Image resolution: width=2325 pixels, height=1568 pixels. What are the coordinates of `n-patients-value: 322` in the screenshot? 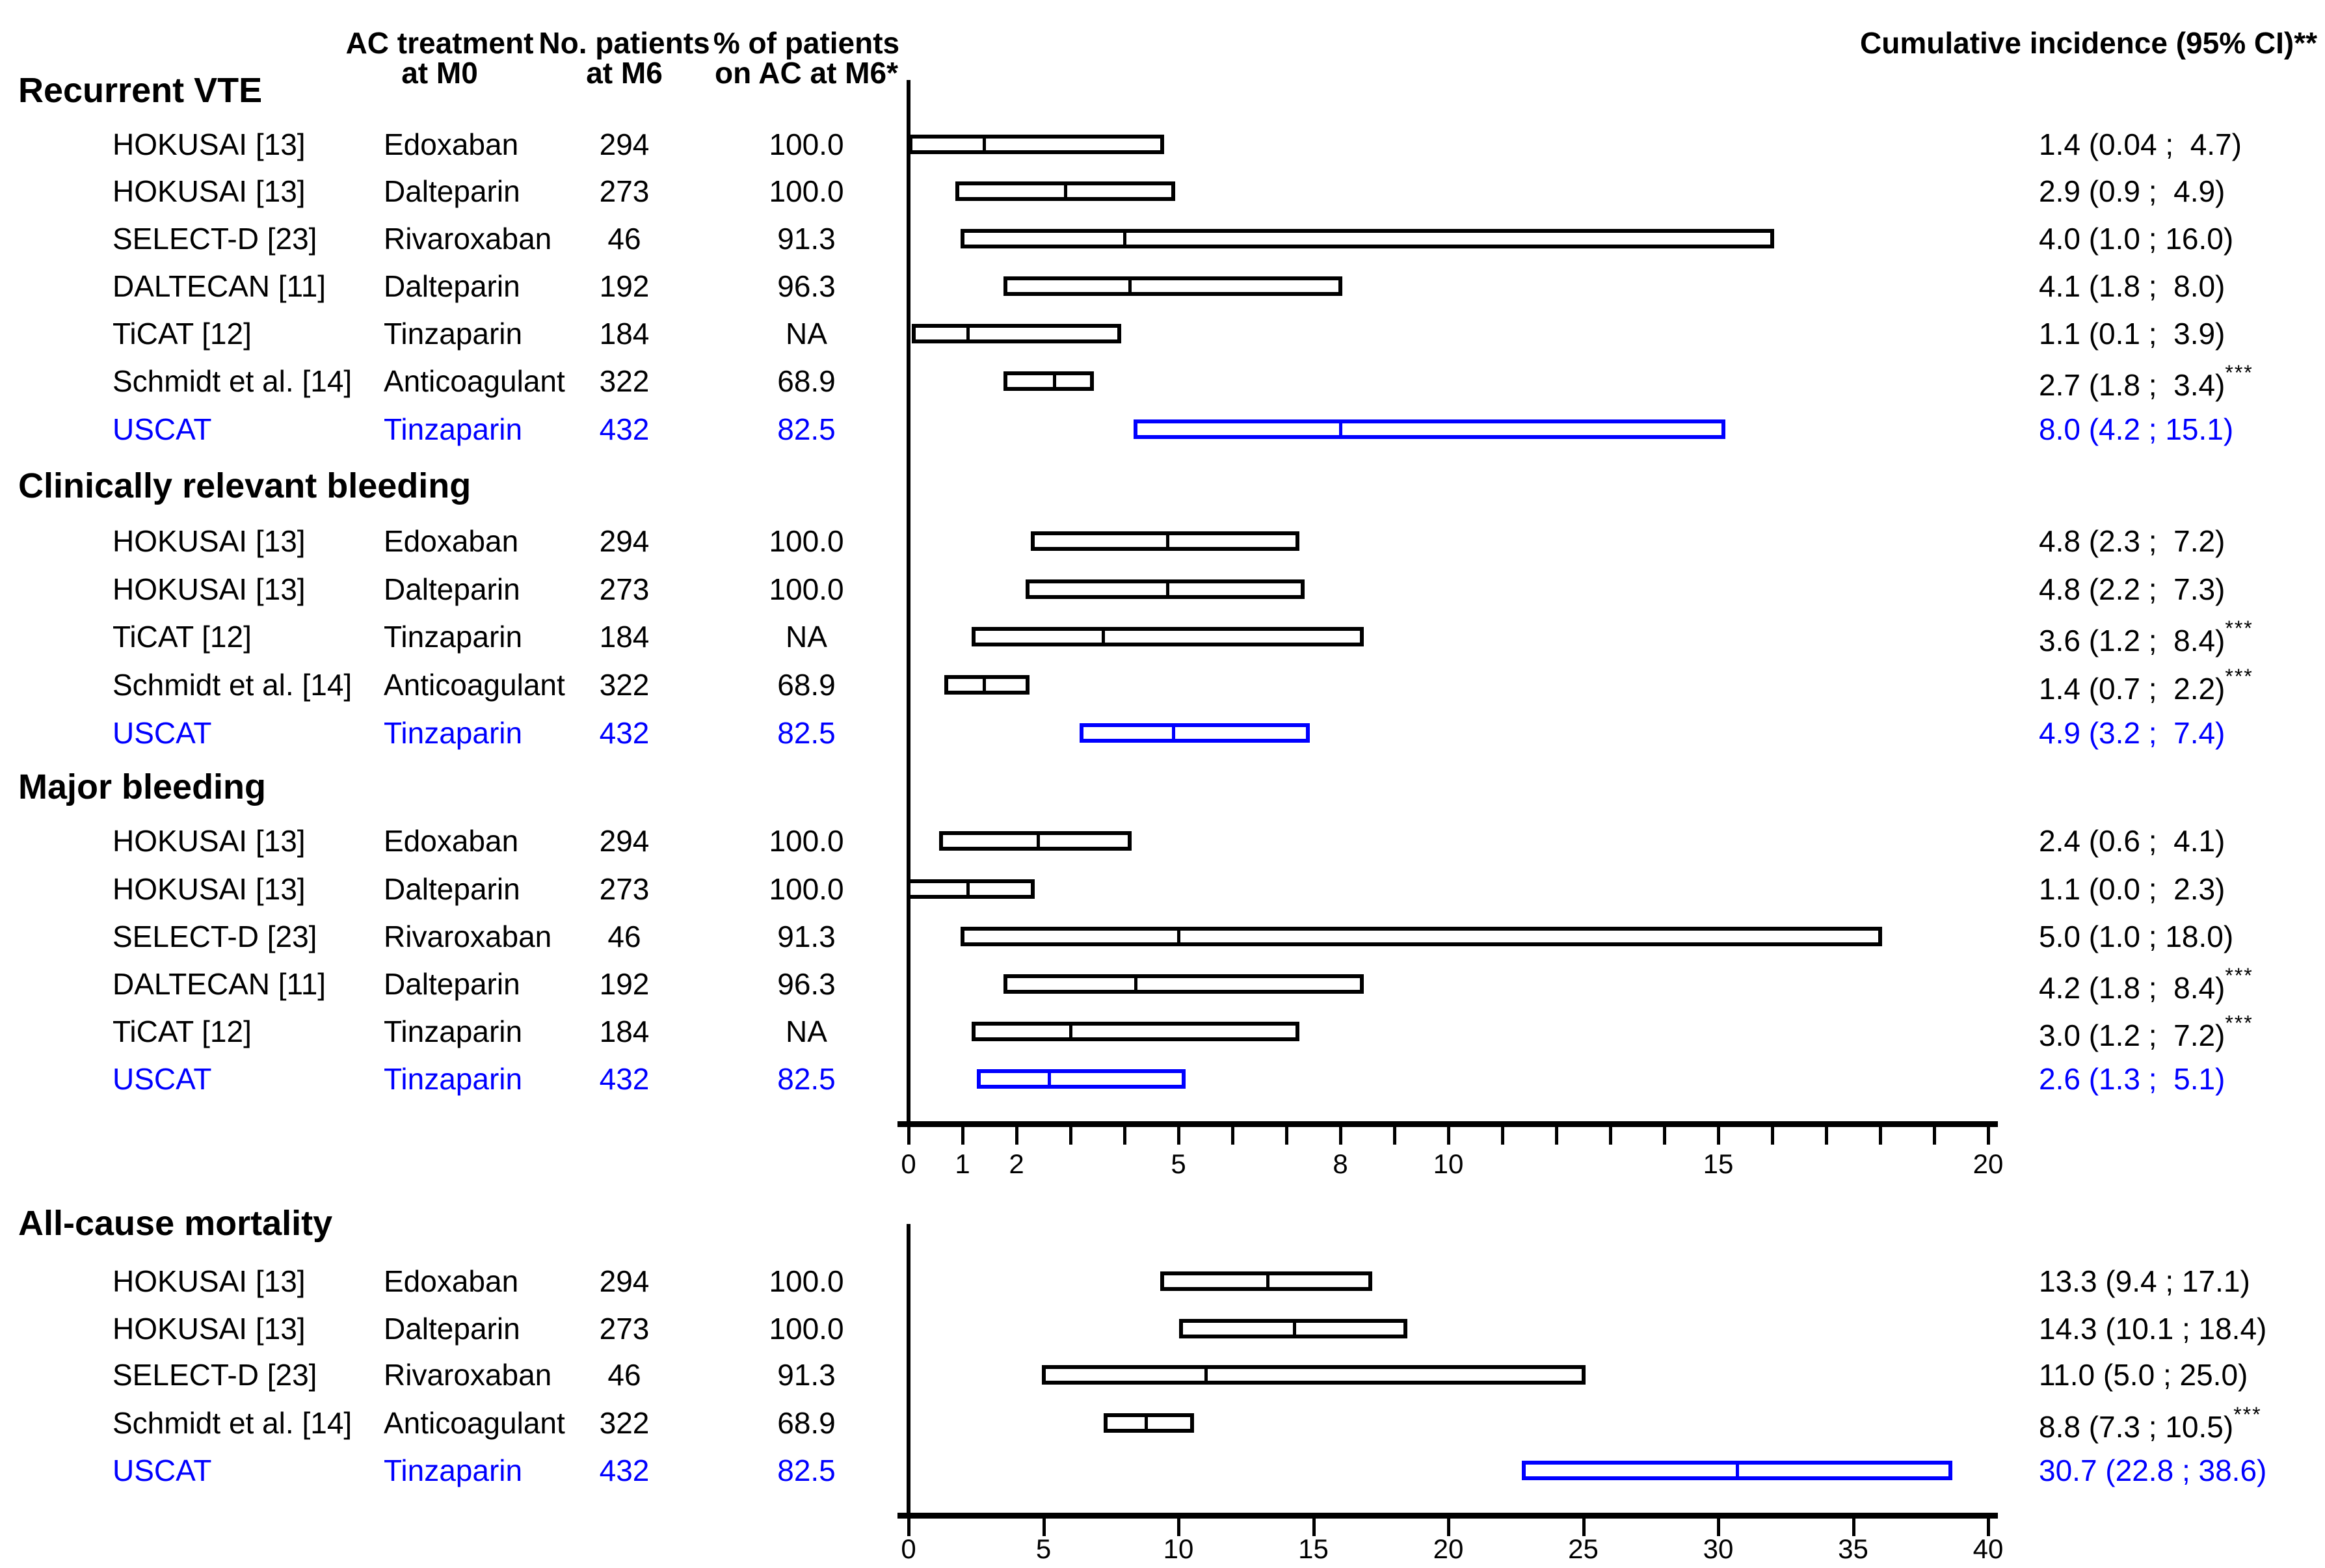 It's located at (624, 1423).